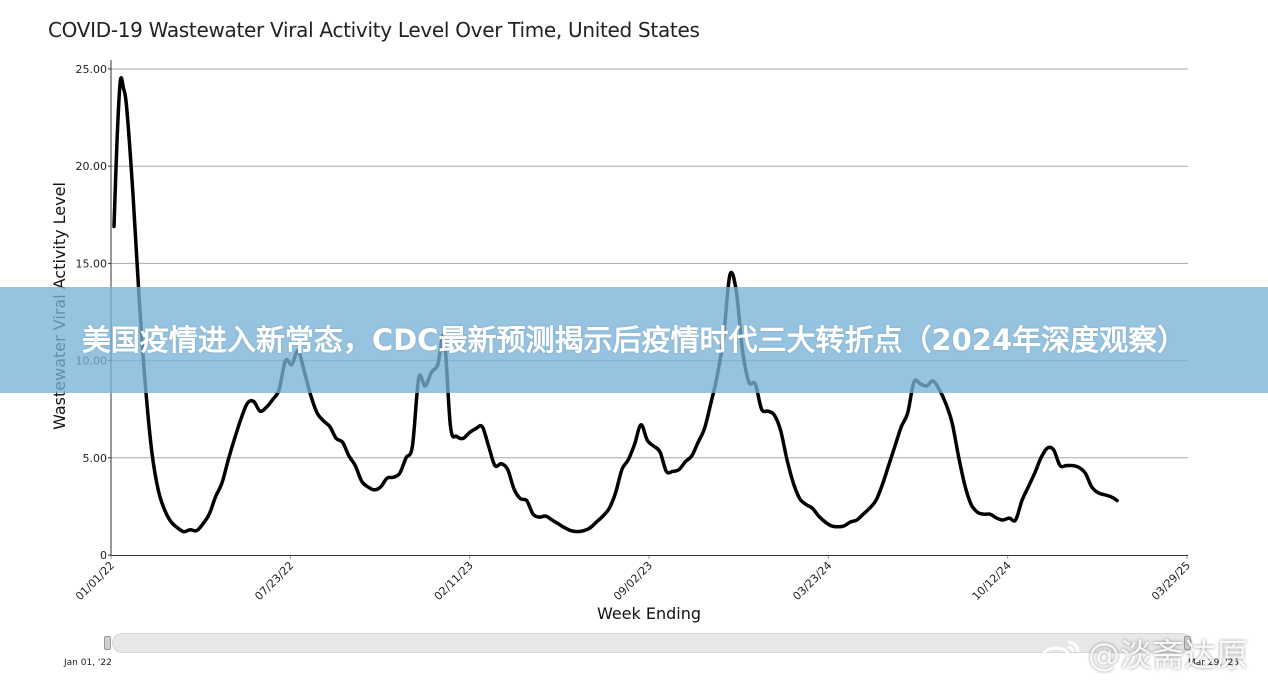 The width and height of the screenshot is (1268, 684). Describe the element at coordinates (1213, 663) in the screenshot. I see `range-end-label: Mar 29, '25` at that location.